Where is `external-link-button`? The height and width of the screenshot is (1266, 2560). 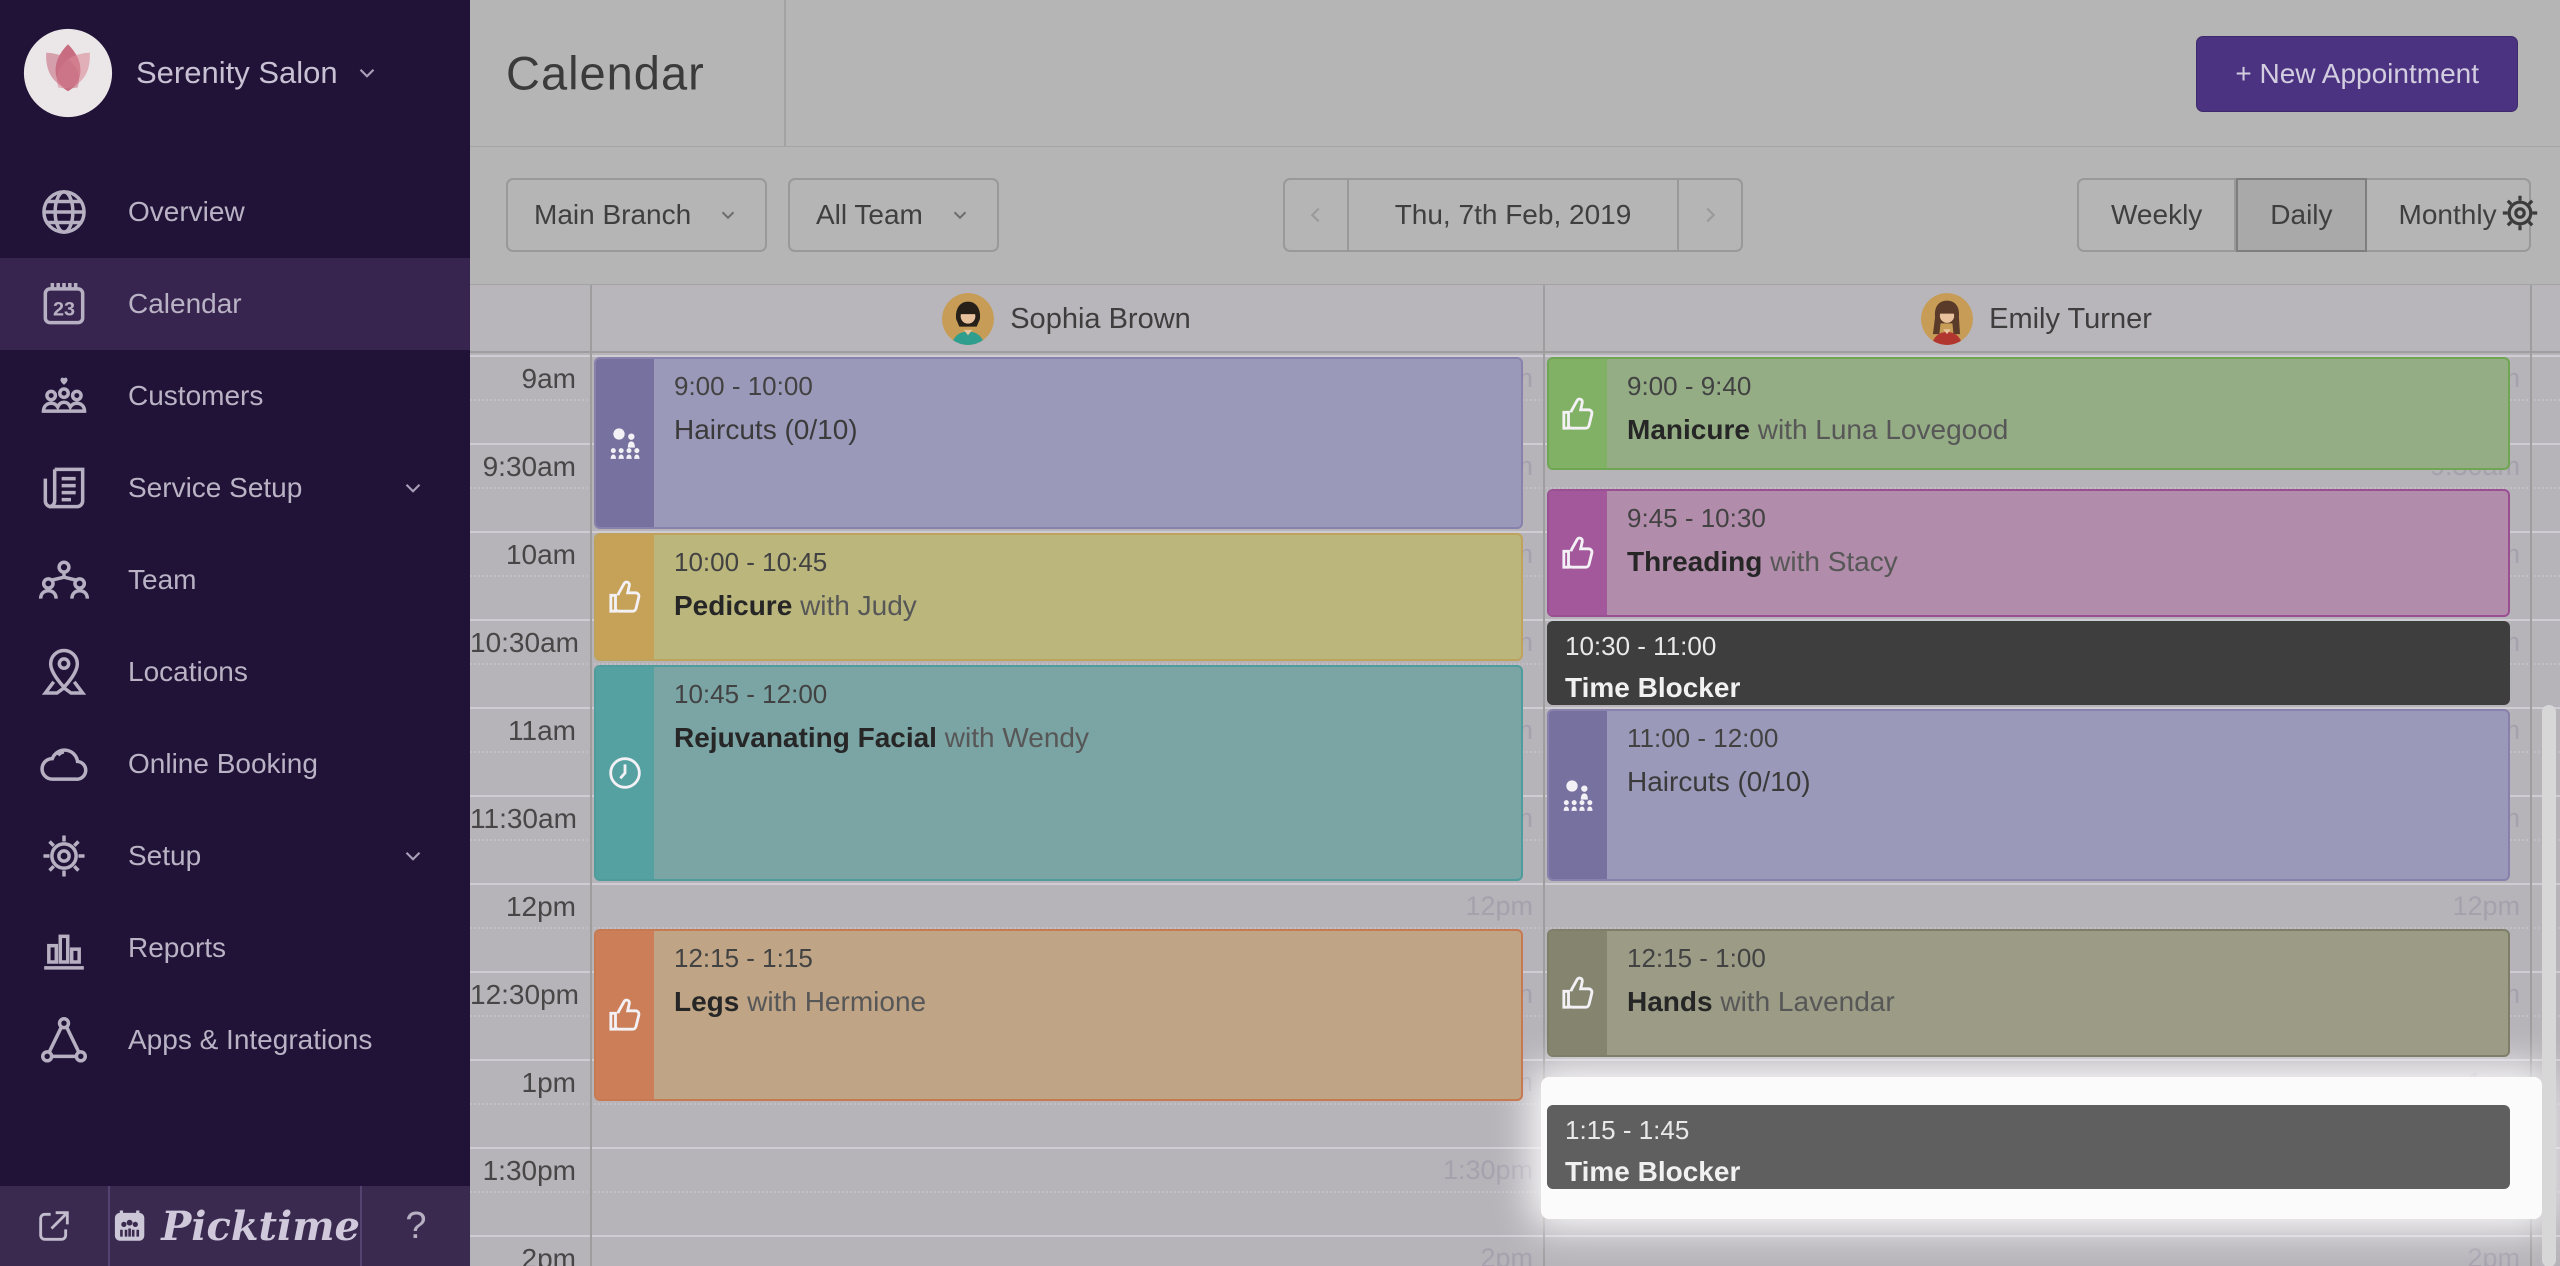
external-link-button is located at coordinates (54, 1226).